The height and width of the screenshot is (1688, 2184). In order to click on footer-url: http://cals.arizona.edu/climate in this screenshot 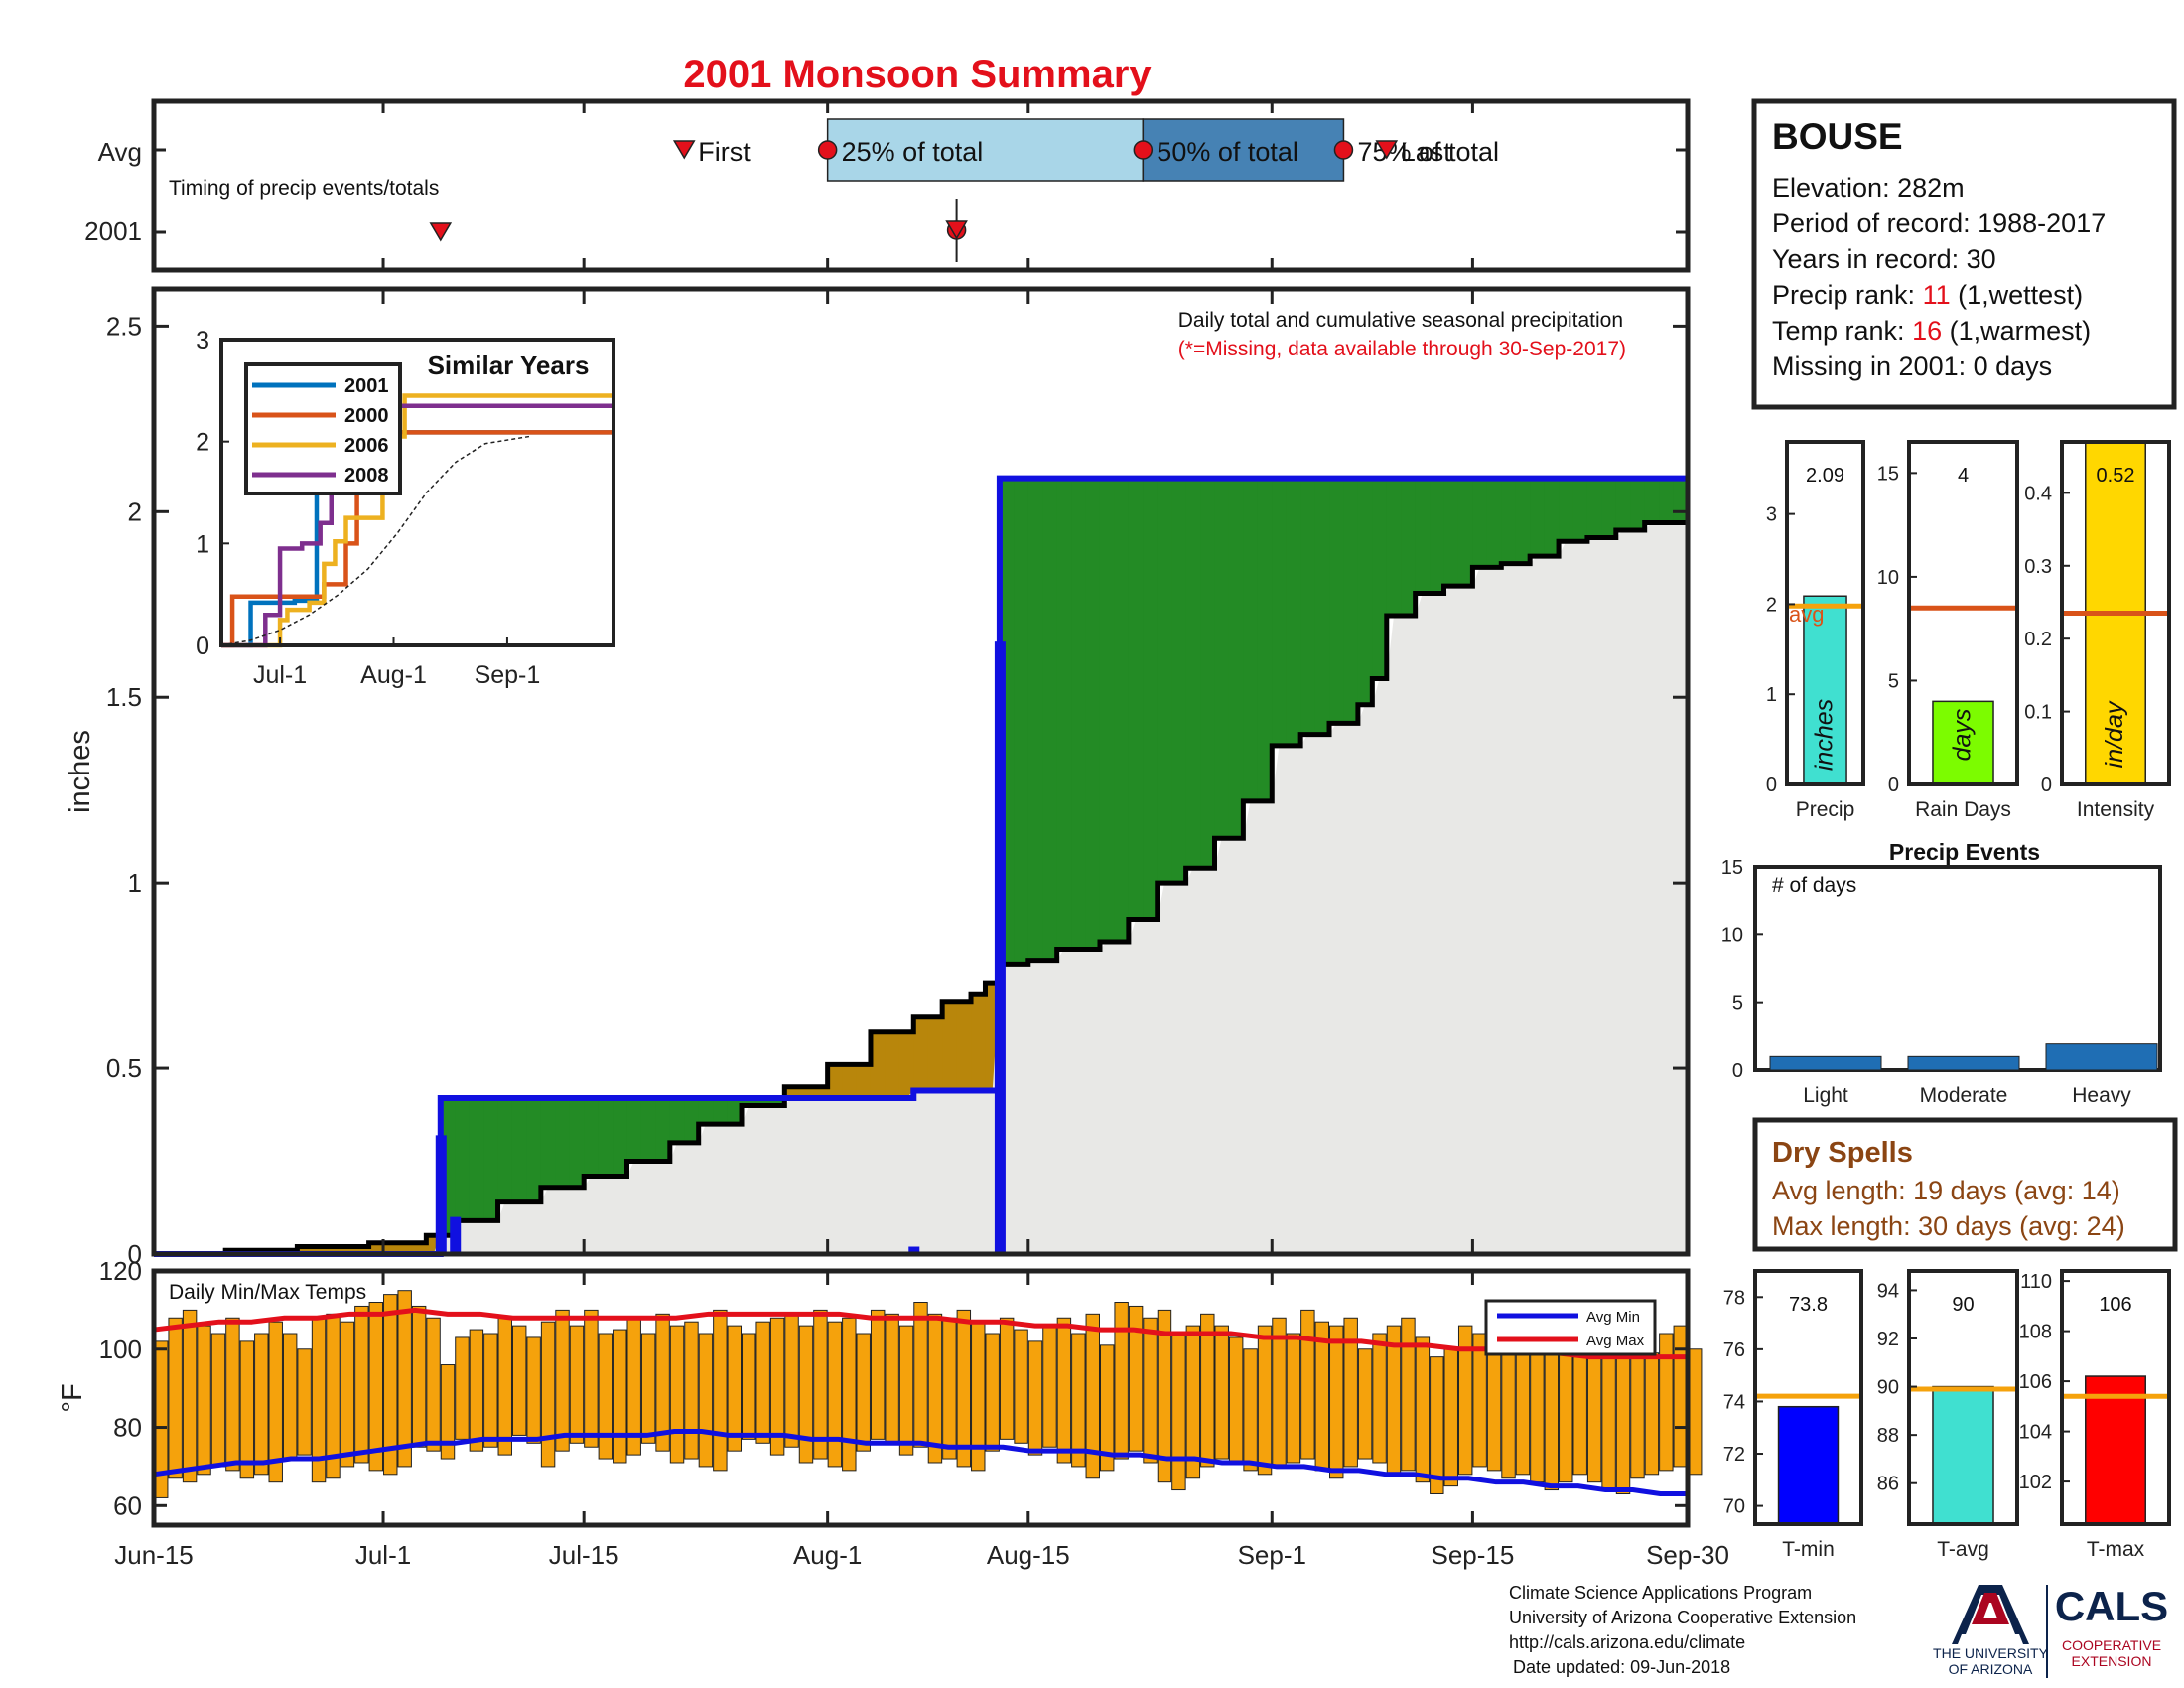, I will do `click(1627, 1642)`.